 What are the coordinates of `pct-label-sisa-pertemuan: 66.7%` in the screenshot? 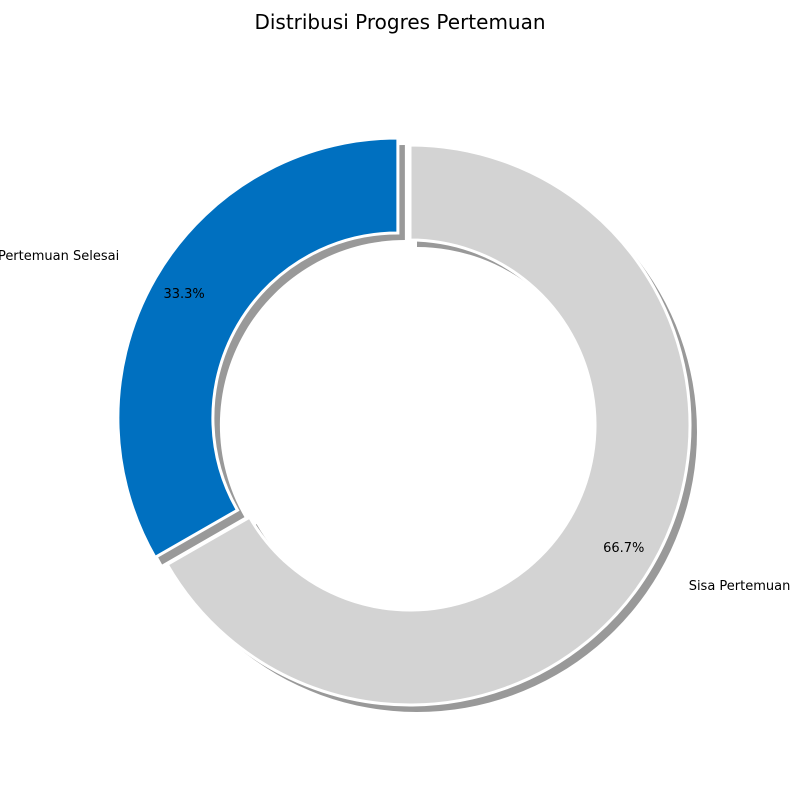 It's located at (623, 548).